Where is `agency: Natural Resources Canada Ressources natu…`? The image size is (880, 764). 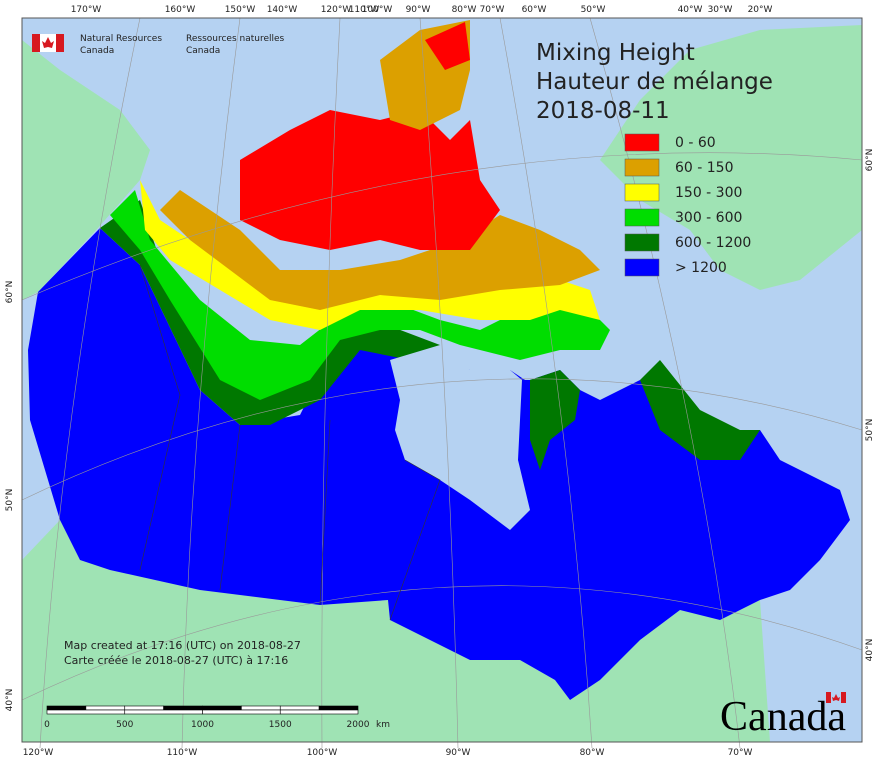 agency: Natural Resources Canada Ressources natu… is located at coordinates (158, 45).